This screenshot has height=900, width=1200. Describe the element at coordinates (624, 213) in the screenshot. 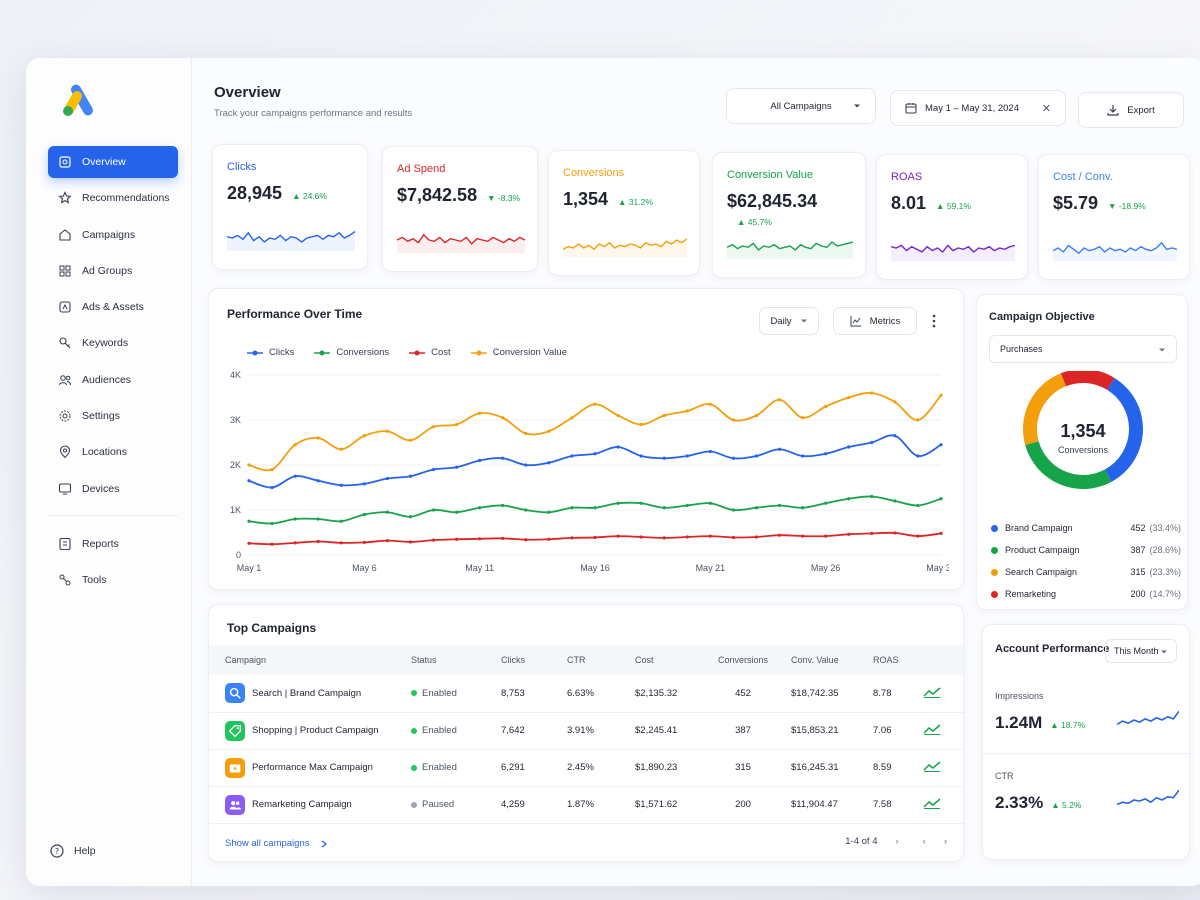

I see `kpi-card: Conversions 1,354 ▲ 31.2%` at that location.